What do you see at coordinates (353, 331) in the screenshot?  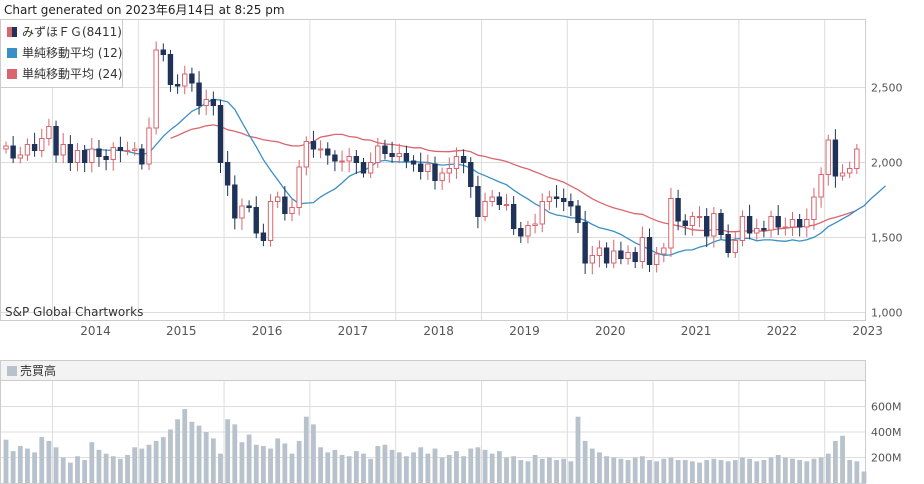 I see `x-tick-label: 2017` at bounding box center [353, 331].